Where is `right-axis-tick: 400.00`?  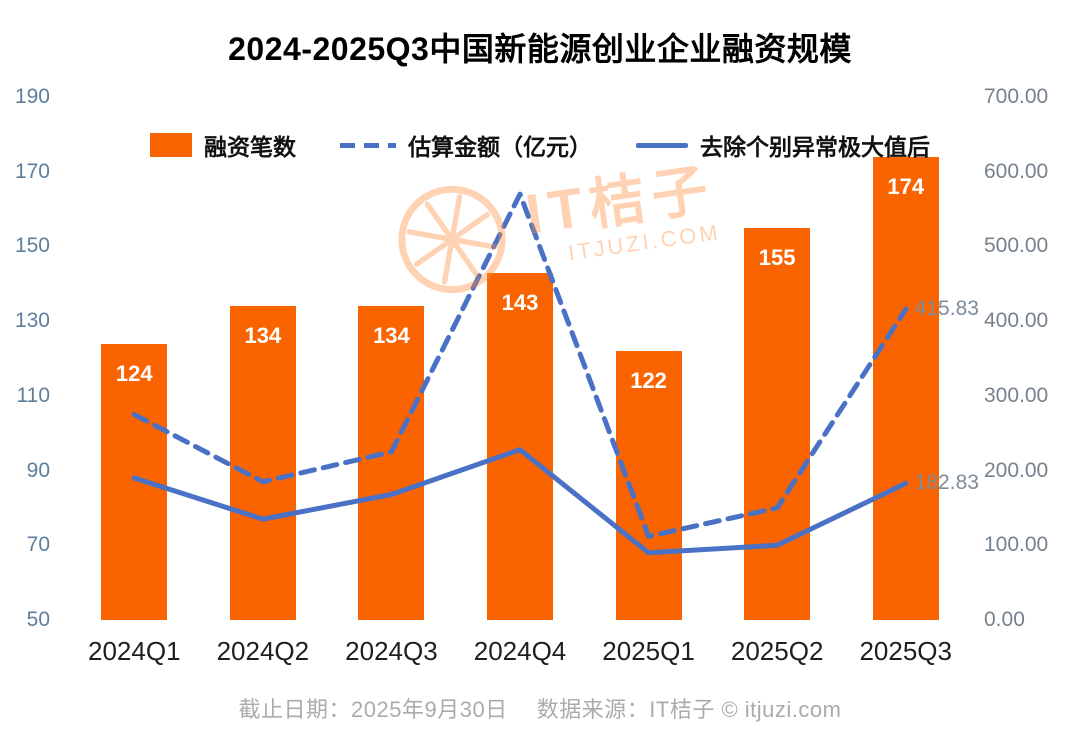
right-axis-tick: 400.00 is located at coordinates (1016, 321).